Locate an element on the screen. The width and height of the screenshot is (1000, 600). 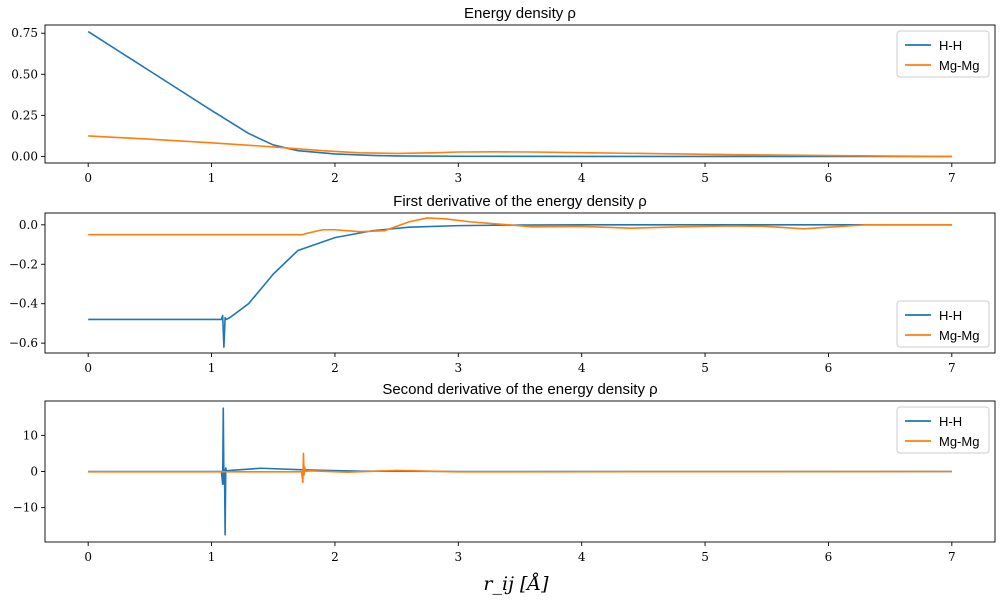
y-tick-label: 0.0 is located at coordinates (28, 225).